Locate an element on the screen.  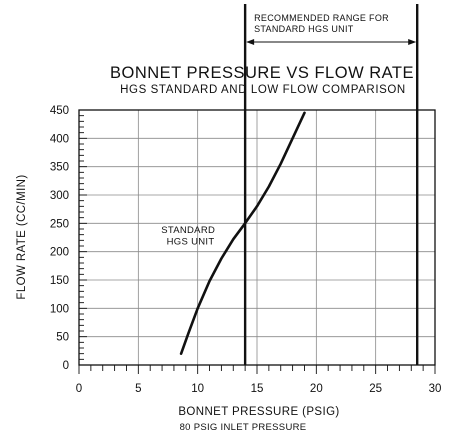
range-label-line-2: STANDARD HGS UNIT is located at coordinates (304, 29).